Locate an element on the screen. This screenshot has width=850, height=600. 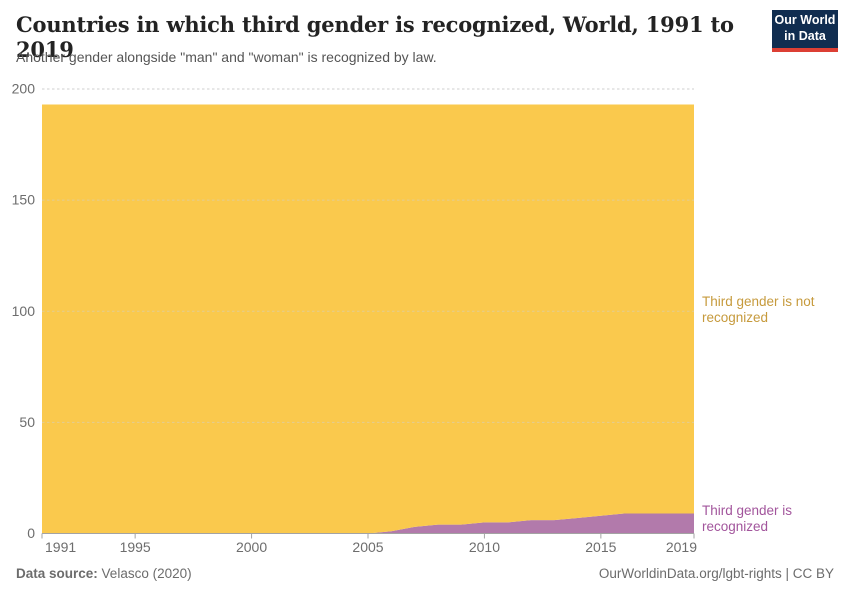
x-tick-label-1995: 1995 is located at coordinates (135, 547).